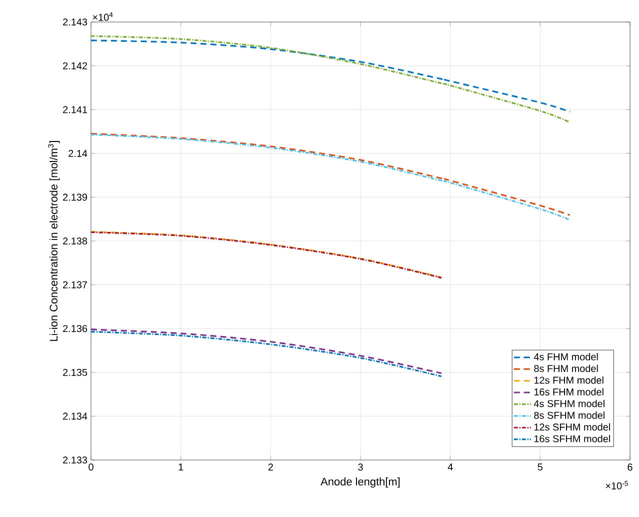 This screenshot has height=517, width=639. Describe the element at coordinates (54, 241) in the screenshot. I see `y-axis-title: Li-ion Concentration in electrode [mol/m$^{3}$]` at that location.